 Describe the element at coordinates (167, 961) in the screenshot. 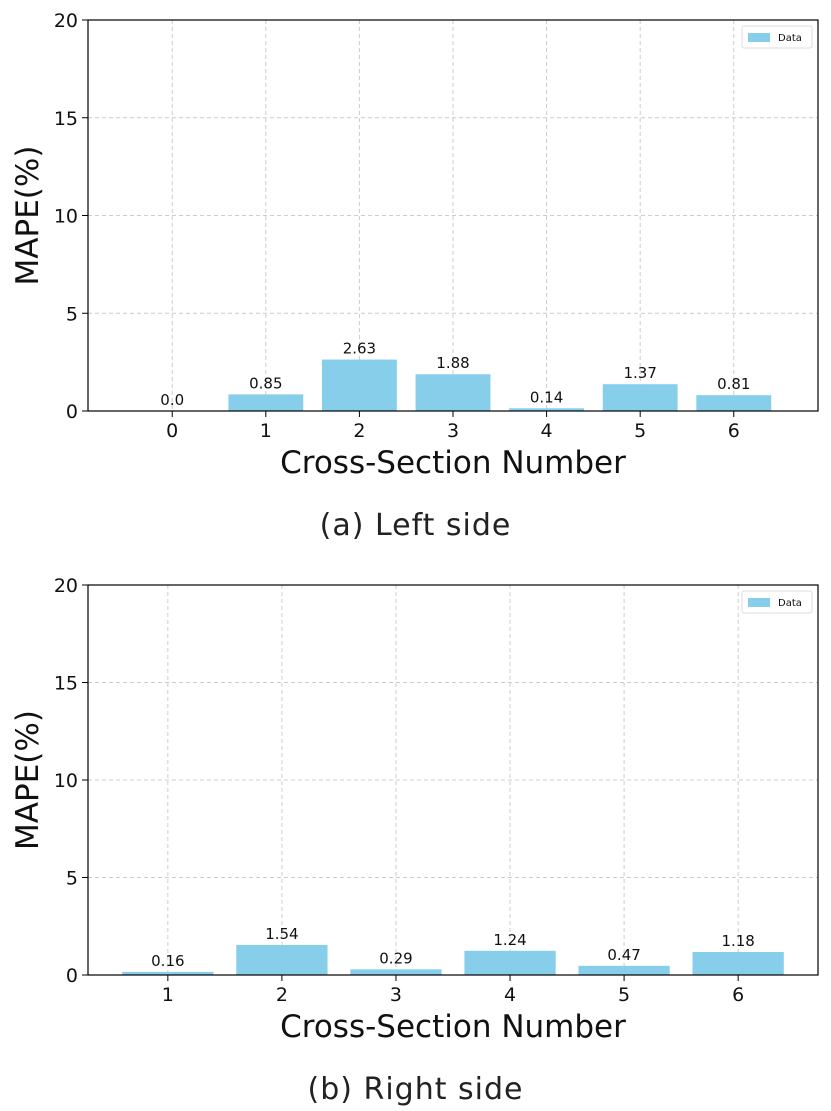

I see `bar-value-label-1: 0.16` at that location.